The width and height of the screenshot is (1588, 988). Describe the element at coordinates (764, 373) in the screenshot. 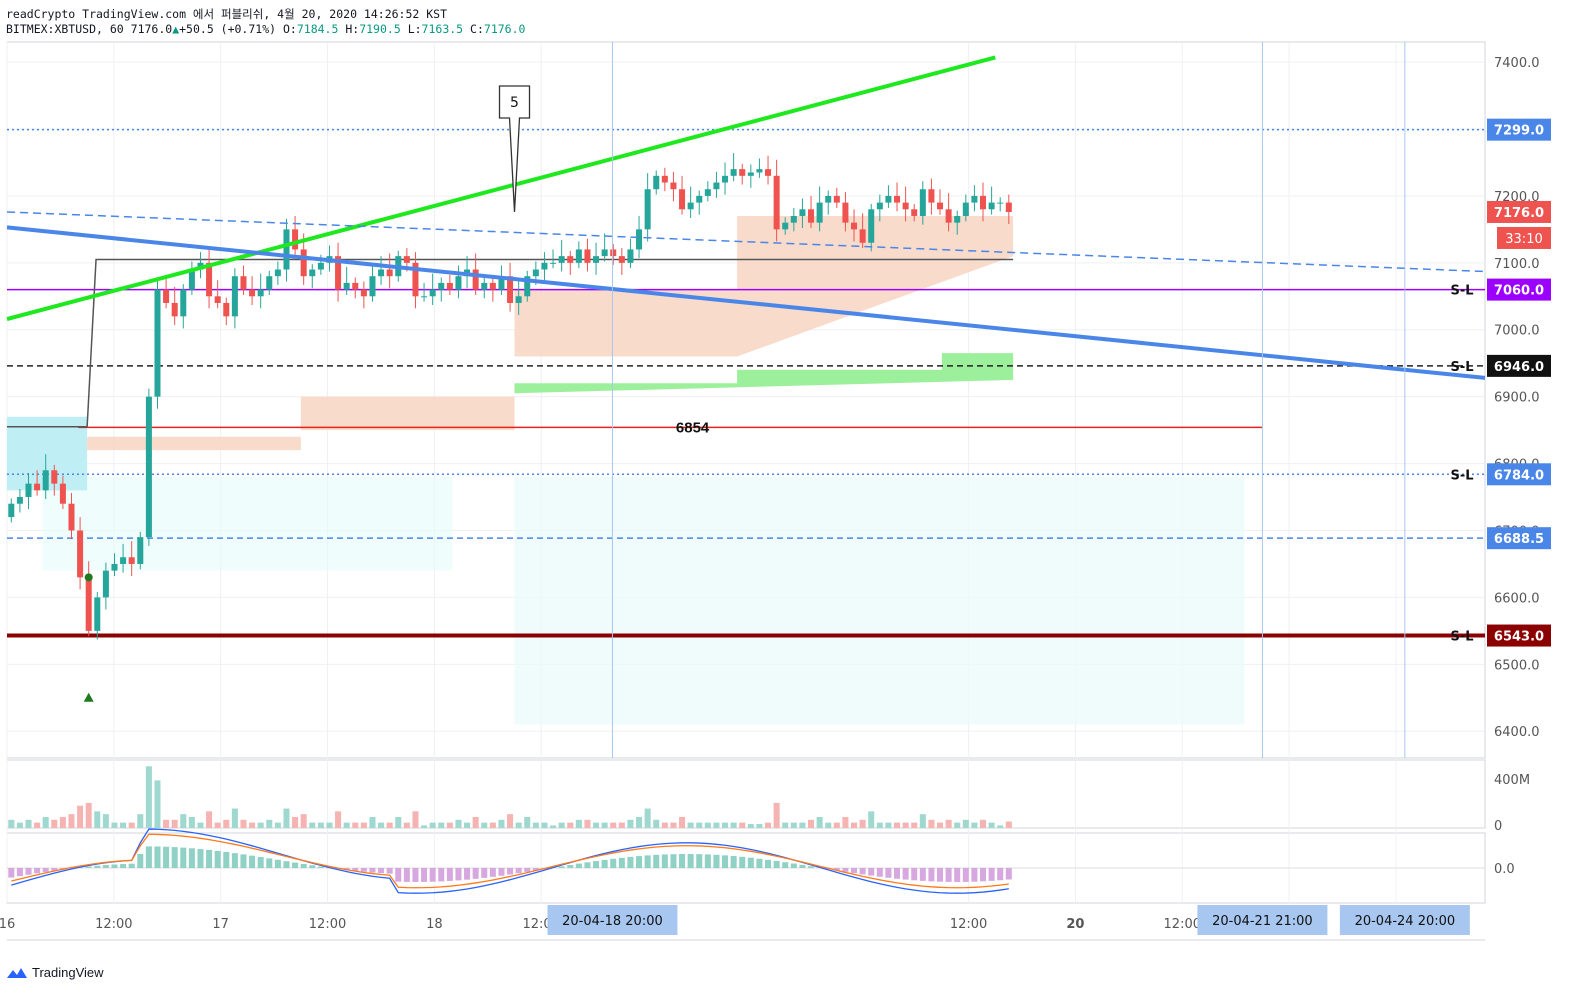

I see `cloud-green` at that location.